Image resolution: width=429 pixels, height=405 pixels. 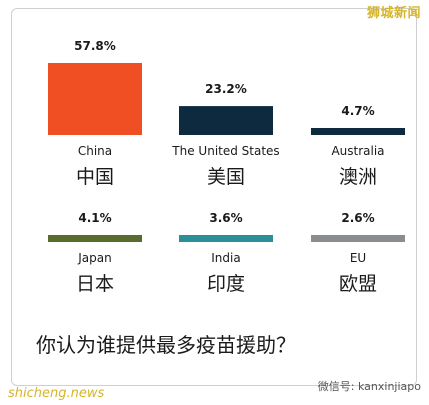 I want to click on bar-the-united-states, so click(x=226, y=120).